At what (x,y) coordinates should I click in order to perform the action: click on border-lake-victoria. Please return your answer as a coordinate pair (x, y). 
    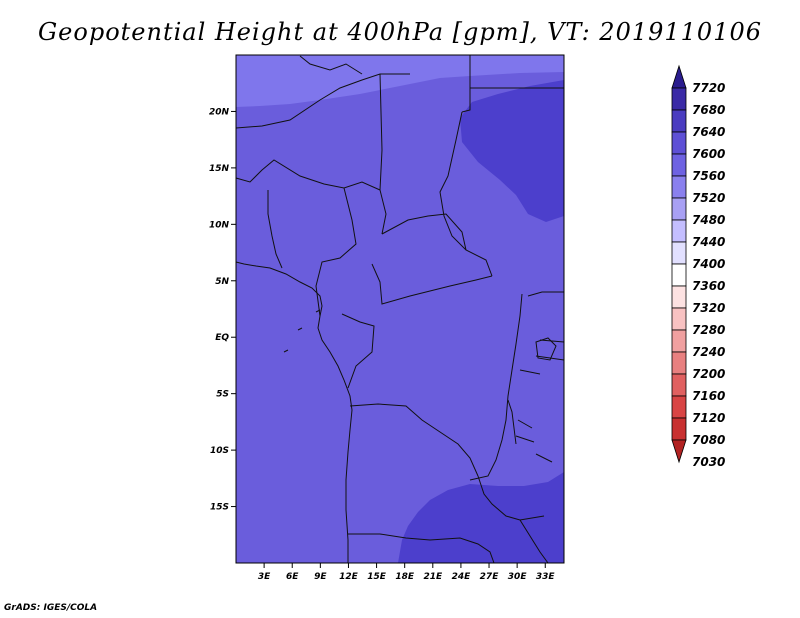
    Looking at the image, I should click on (546, 349).